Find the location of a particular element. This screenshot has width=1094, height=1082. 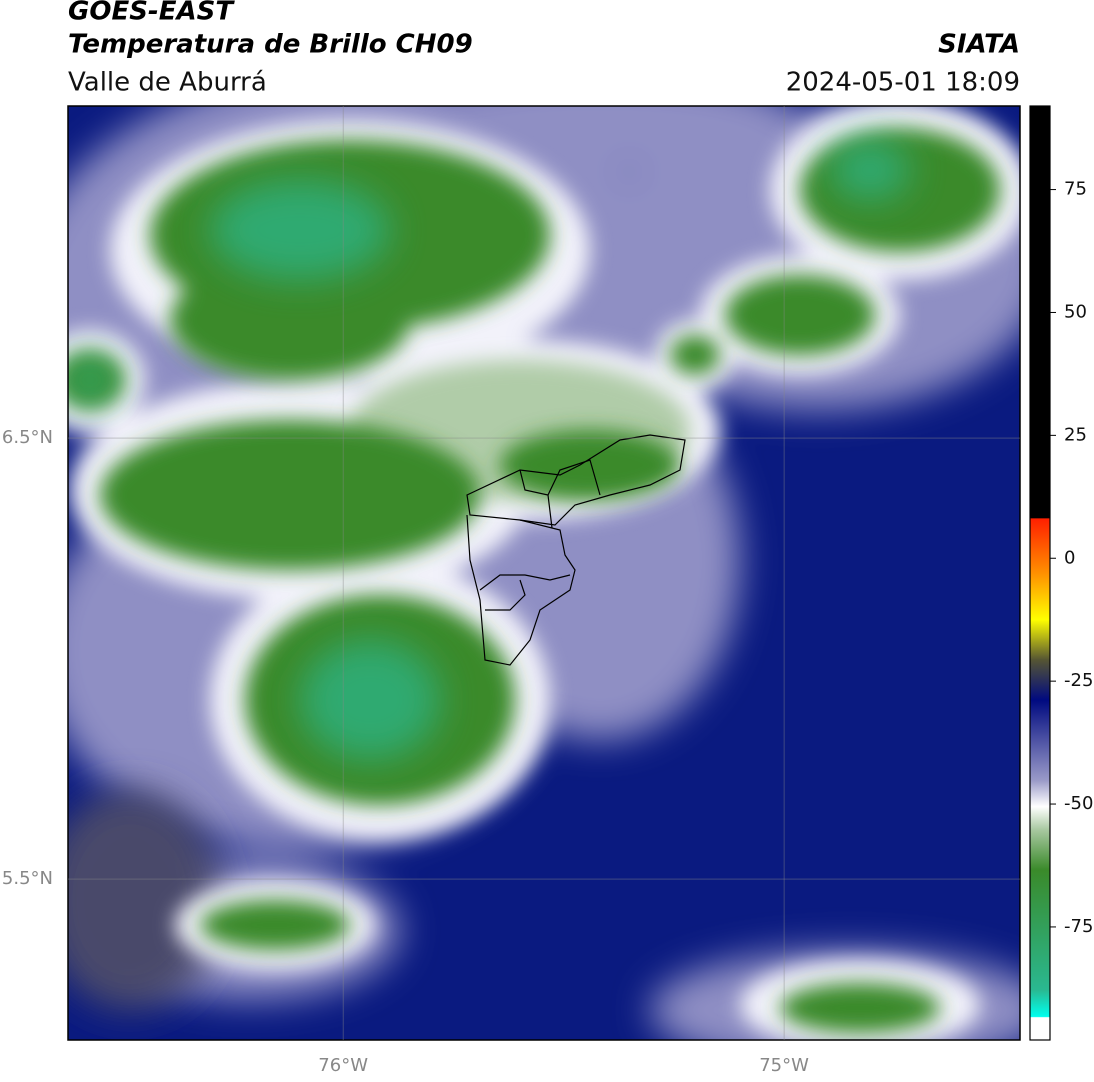

x-tick-label: 75°W is located at coordinates (784, 1065).